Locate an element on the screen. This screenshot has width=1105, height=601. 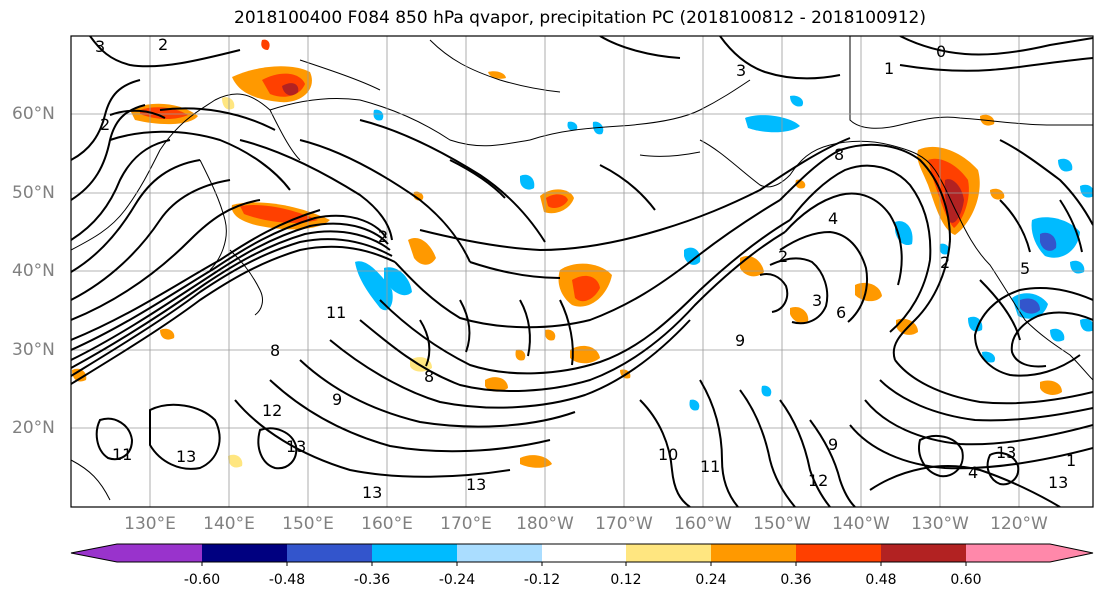
lon-label-170w: 170°W is located at coordinates (624, 524).